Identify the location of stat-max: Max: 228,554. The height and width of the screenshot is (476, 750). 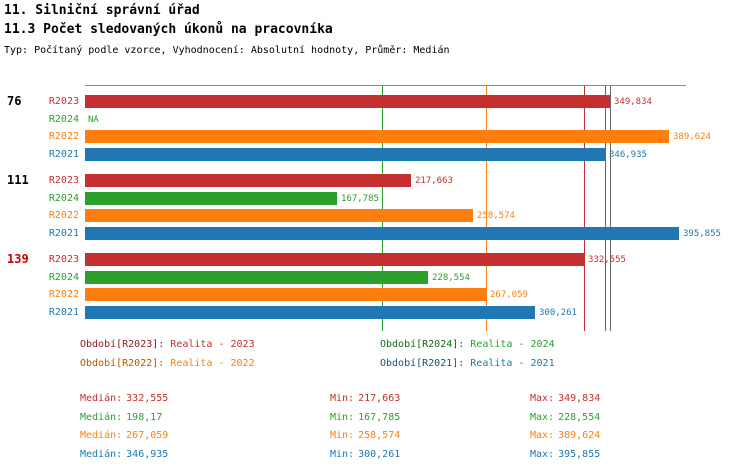
(565, 417).